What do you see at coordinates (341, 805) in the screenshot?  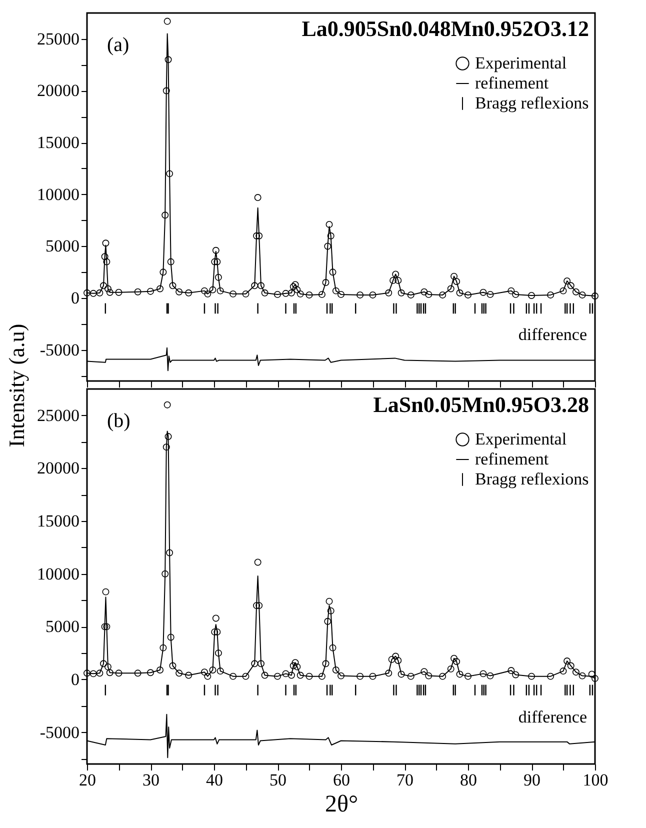 I see `x-axis-title: 2θ°` at bounding box center [341, 805].